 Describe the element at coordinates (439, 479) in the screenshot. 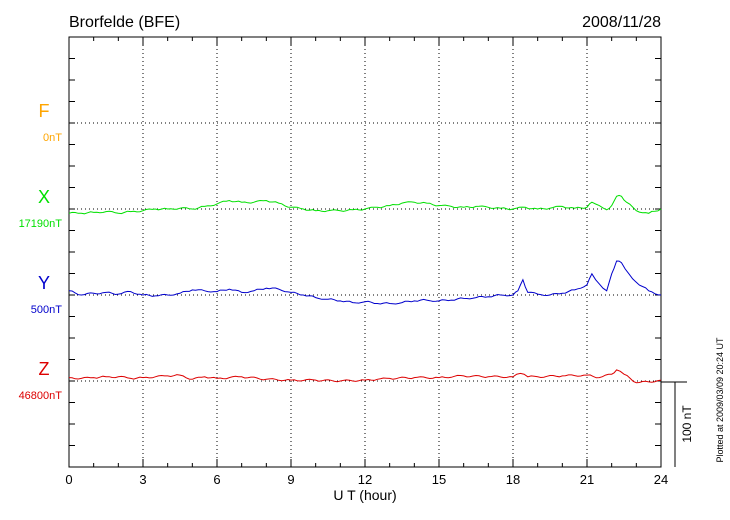

I see `x-tick-label: 15` at that location.